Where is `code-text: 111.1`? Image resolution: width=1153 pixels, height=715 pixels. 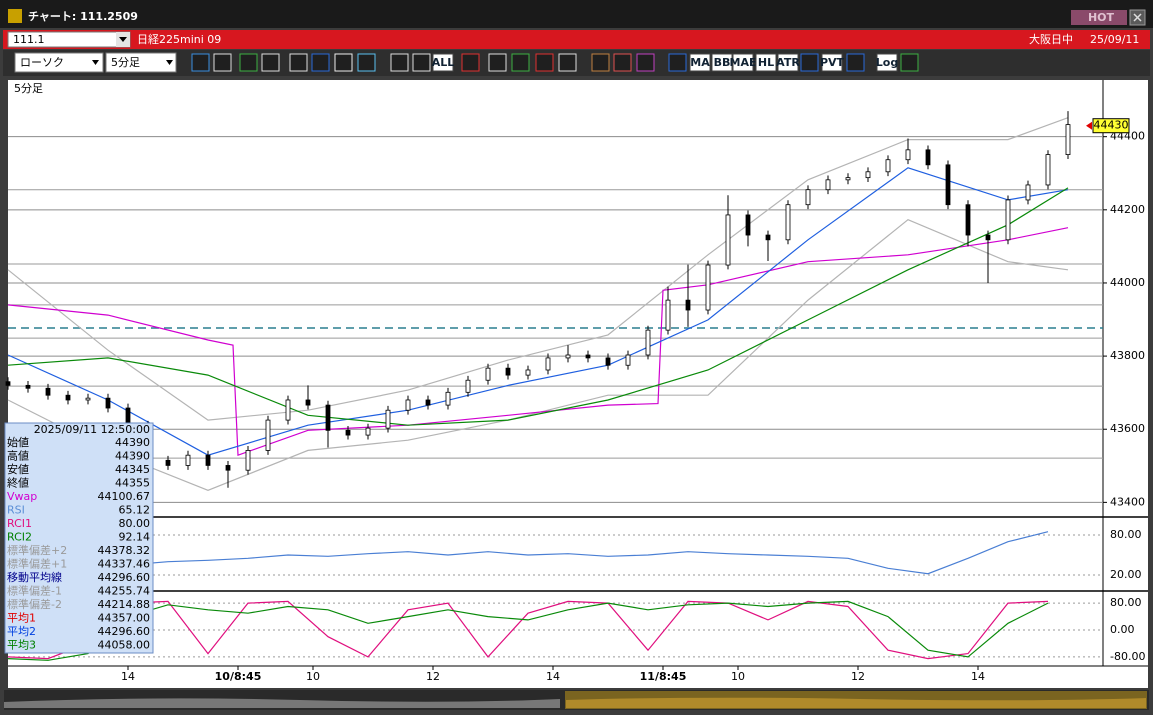
code-text: 111.1 is located at coordinates (29, 39).